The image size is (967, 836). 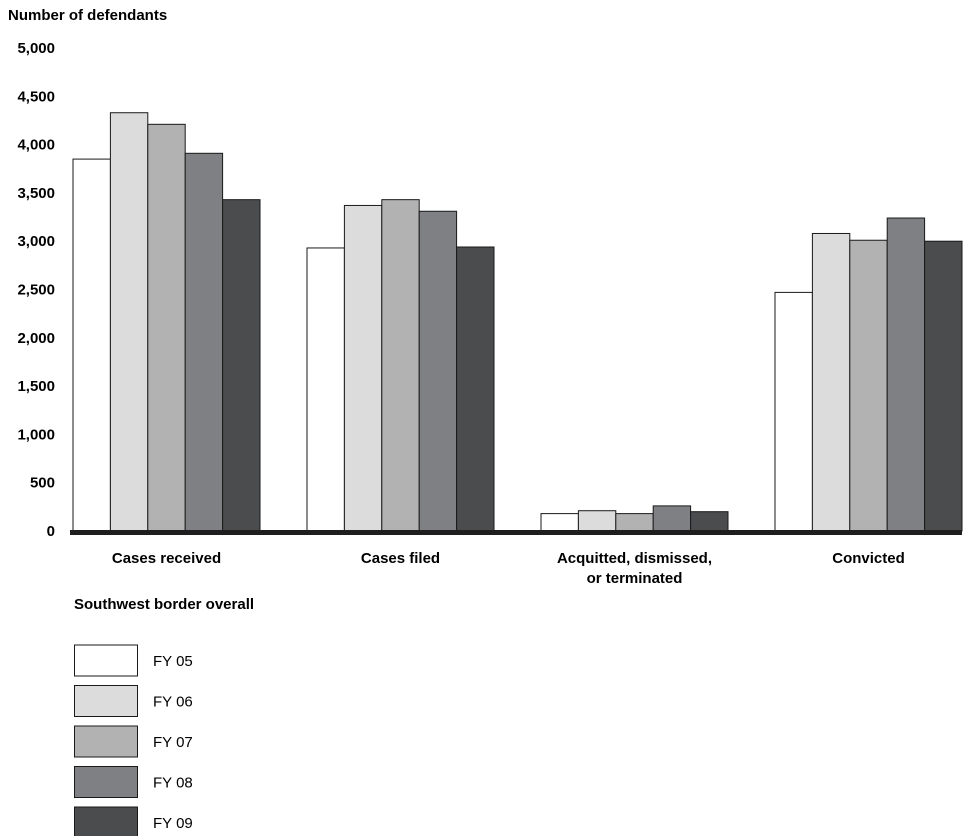 I want to click on y-tick-label: 1,000, so click(x=36, y=434).